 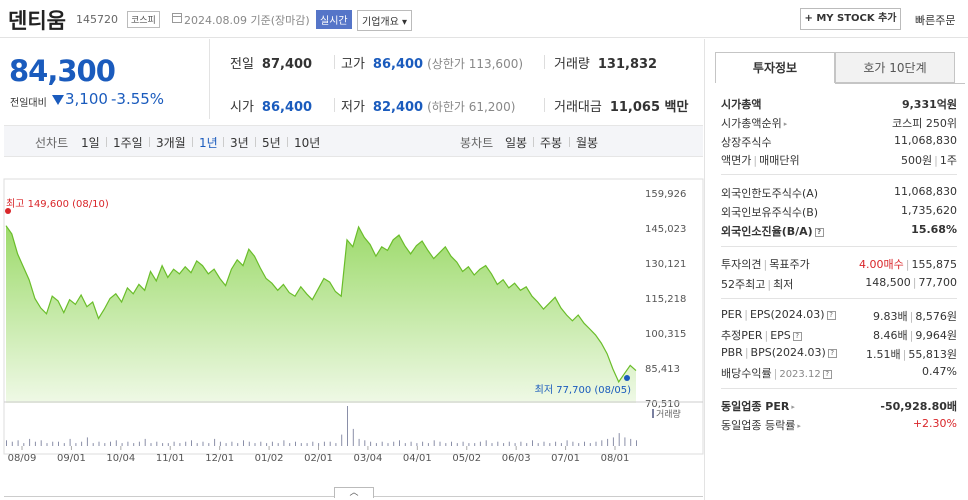 I want to click on tab-1y: 1년, so click(x=208, y=143).